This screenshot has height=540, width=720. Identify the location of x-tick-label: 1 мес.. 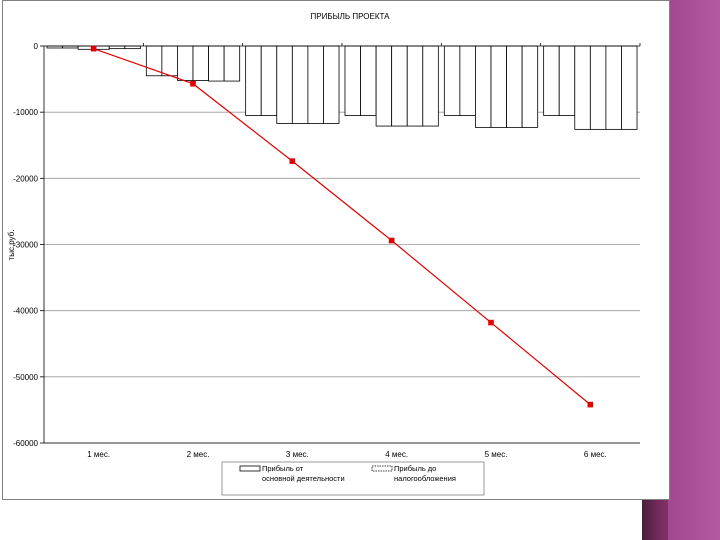
(98, 454).